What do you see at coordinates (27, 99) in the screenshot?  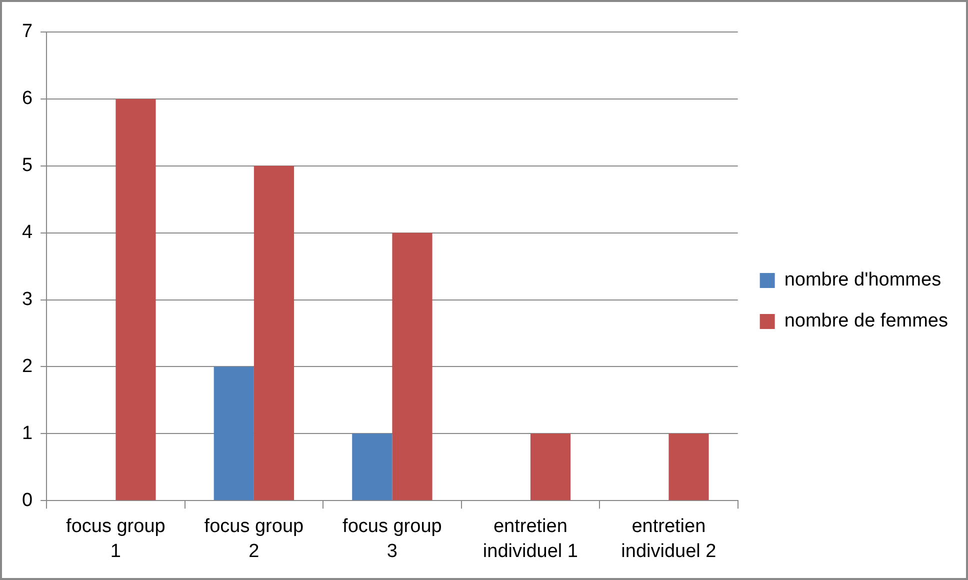 I see `y-tick-label: 6` at bounding box center [27, 99].